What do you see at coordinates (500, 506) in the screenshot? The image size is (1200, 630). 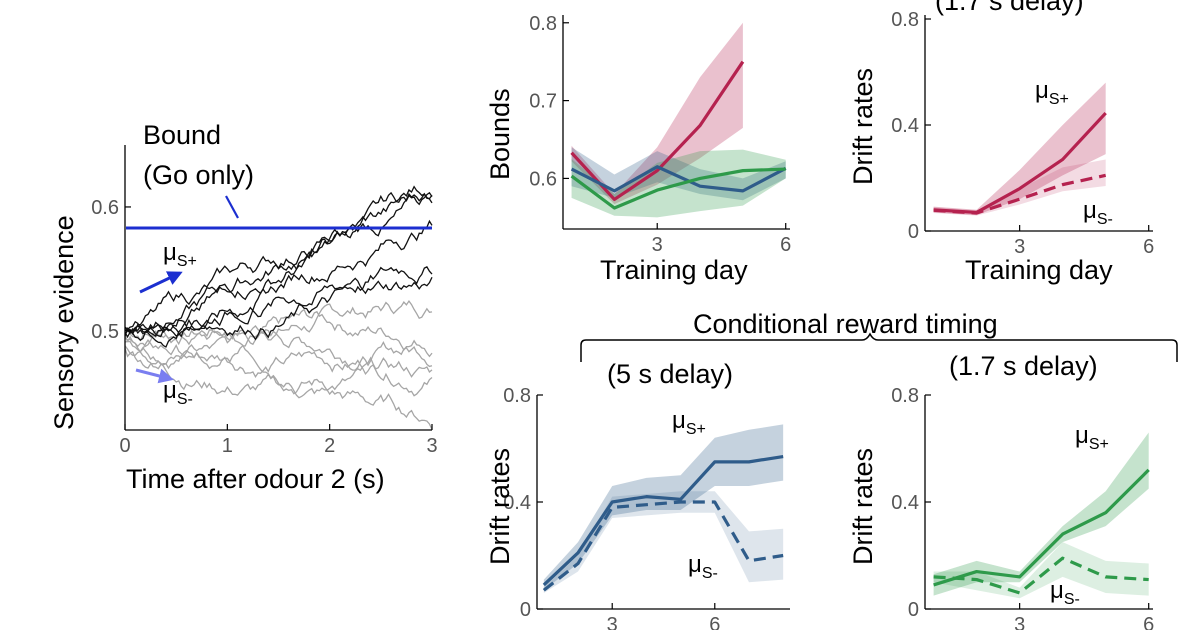 I see `drift-5s-y-label: Drift rates` at bounding box center [500, 506].